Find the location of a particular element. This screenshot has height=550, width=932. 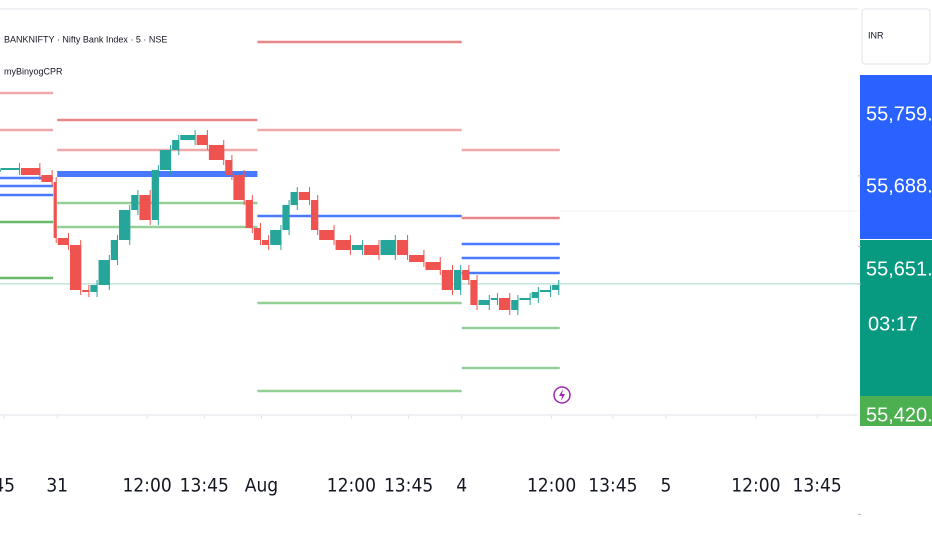

currency-box is located at coordinates (896, 36).